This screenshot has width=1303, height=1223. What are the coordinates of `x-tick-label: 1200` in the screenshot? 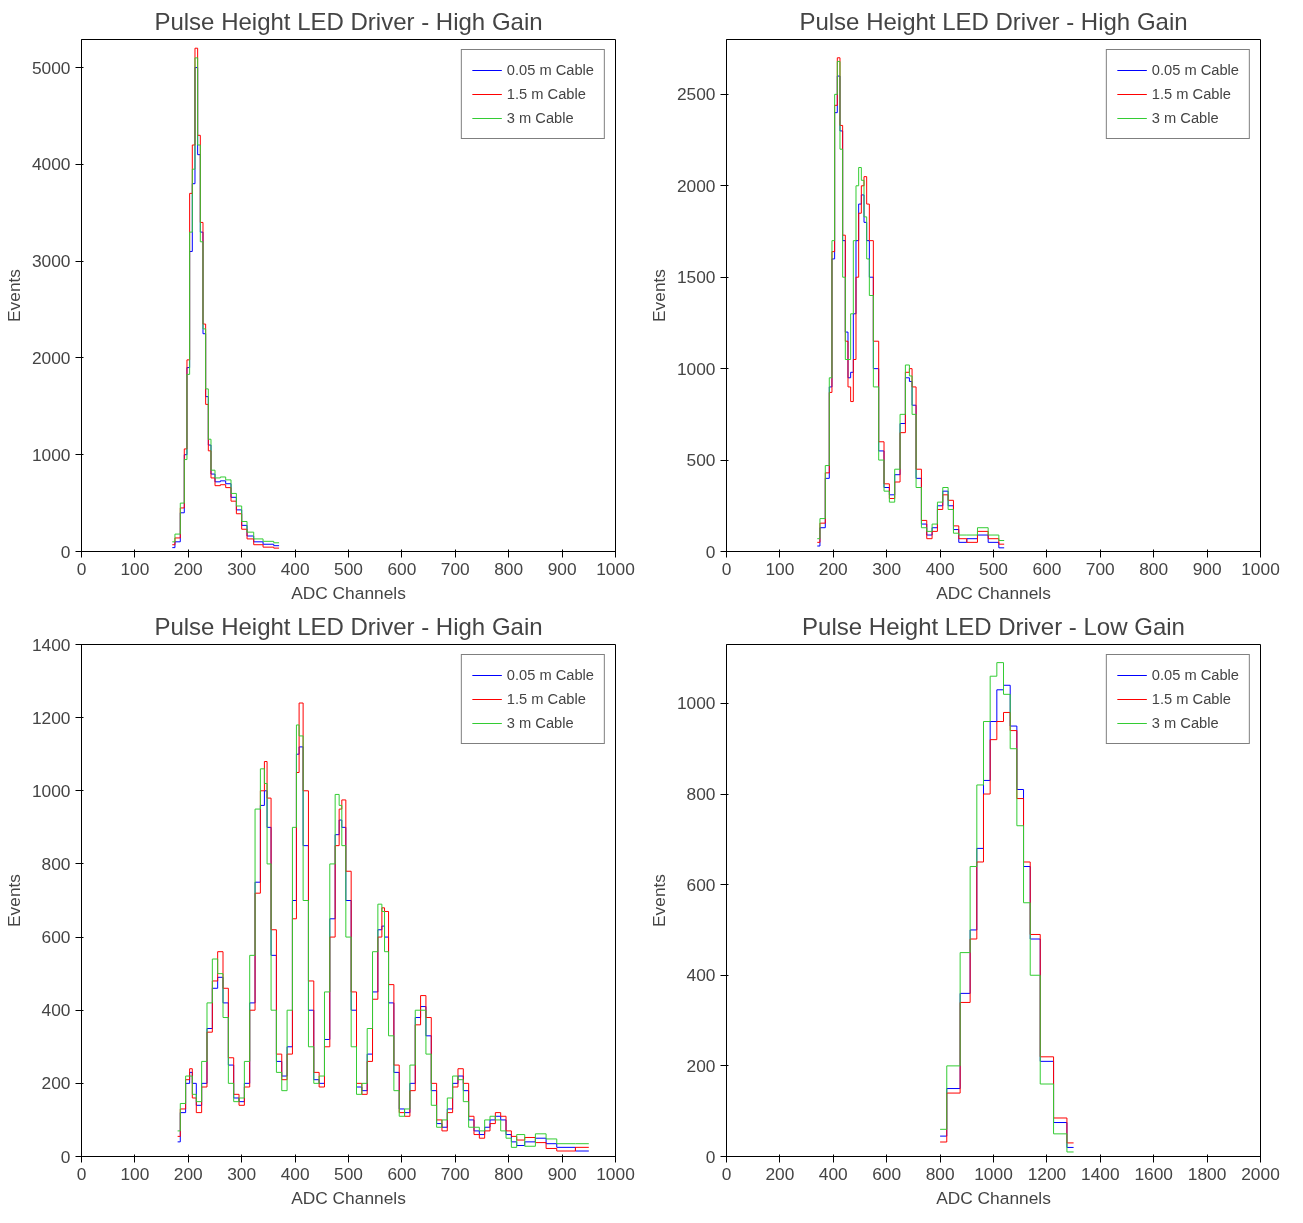 It's located at (1047, 1173).